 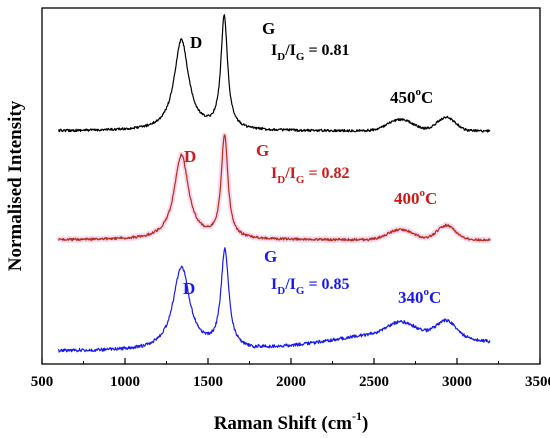 I want to click on temperature-label: 400oC, so click(x=415, y=197).